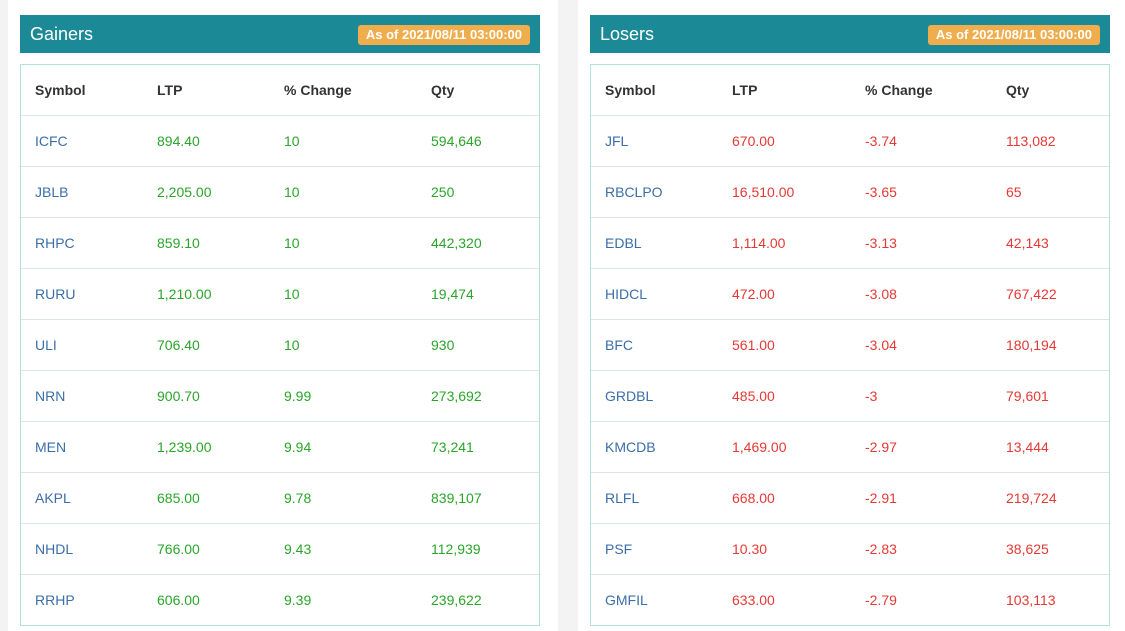 Image resolution: width=1125 pixels, height=631 pixels. I want to click on table-row: NHDL 766.00 9.43 112,939, so click(280, 549).